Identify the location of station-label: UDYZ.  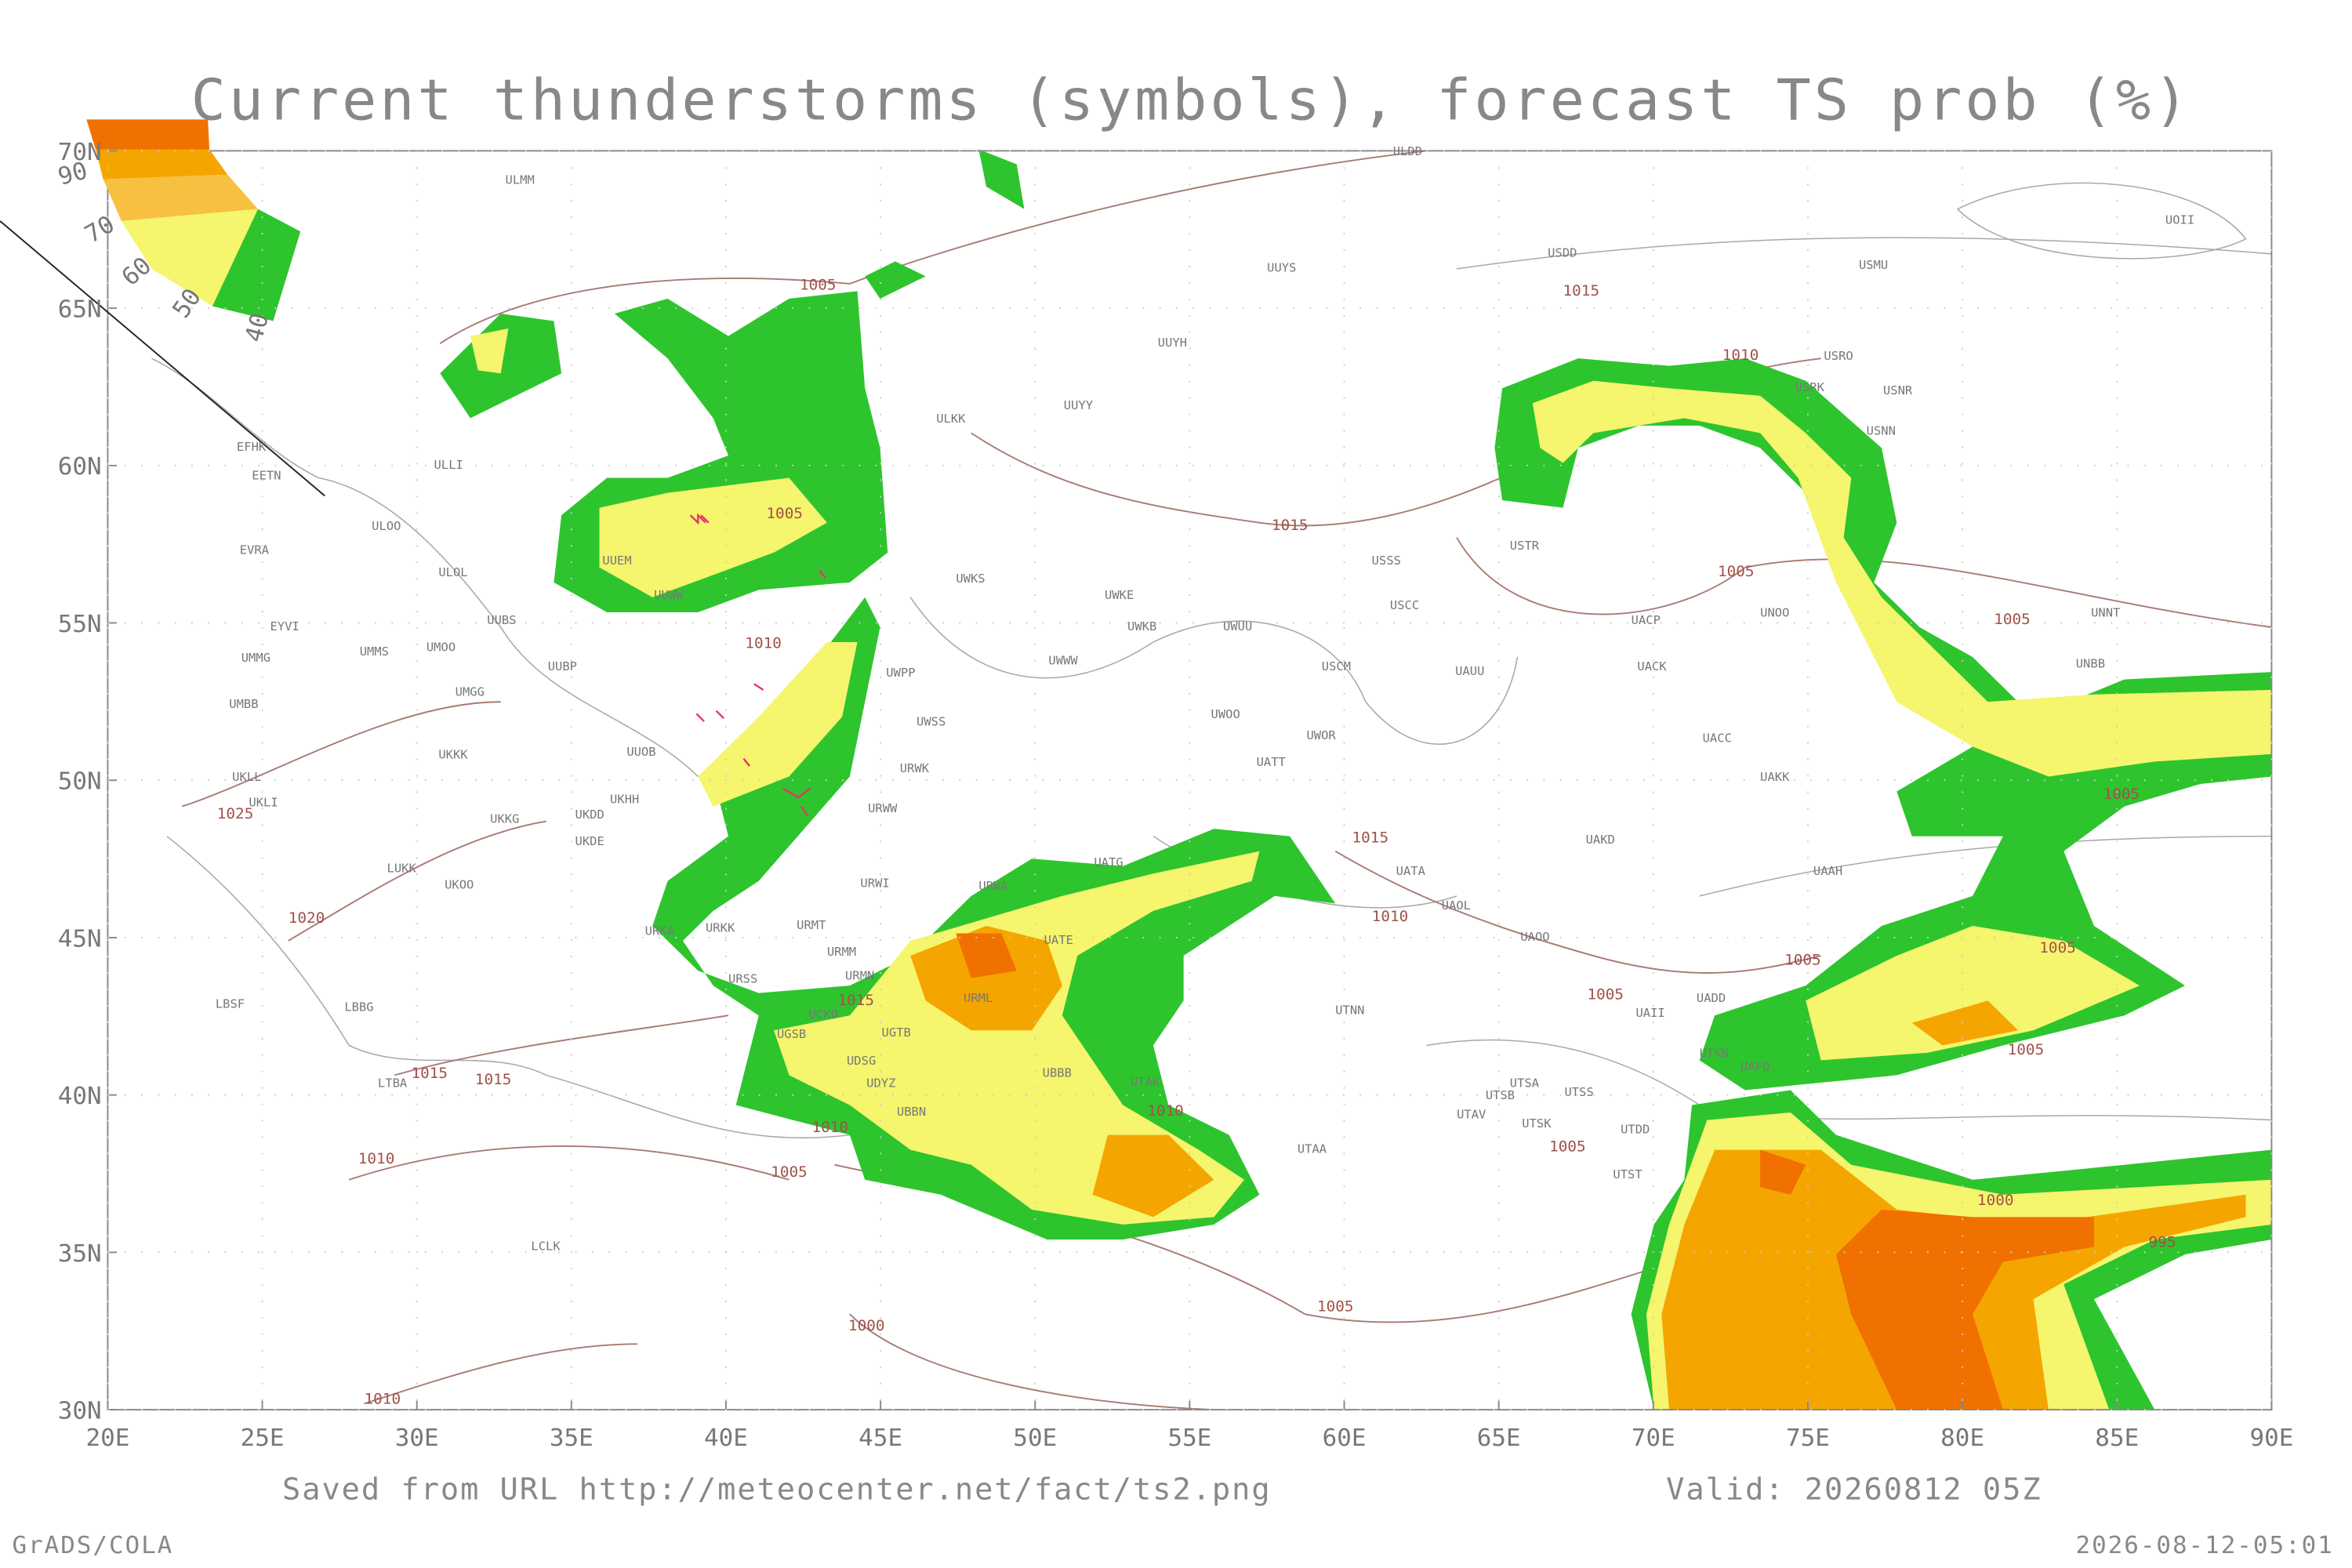
(881, 1083).